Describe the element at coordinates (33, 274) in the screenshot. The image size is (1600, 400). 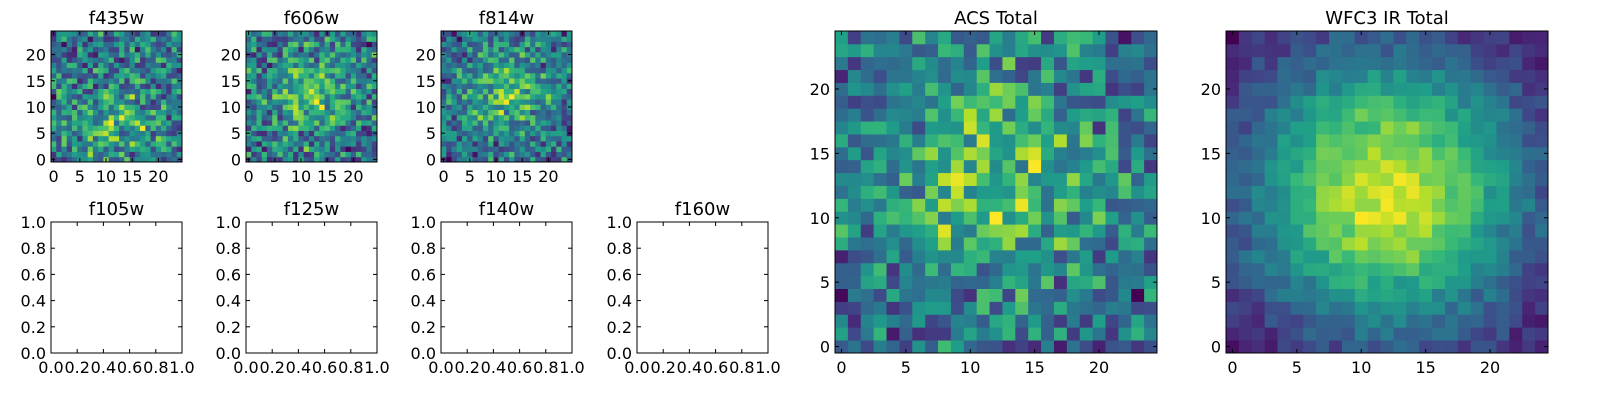
I see `y-tick-label: 0.6` at that location.